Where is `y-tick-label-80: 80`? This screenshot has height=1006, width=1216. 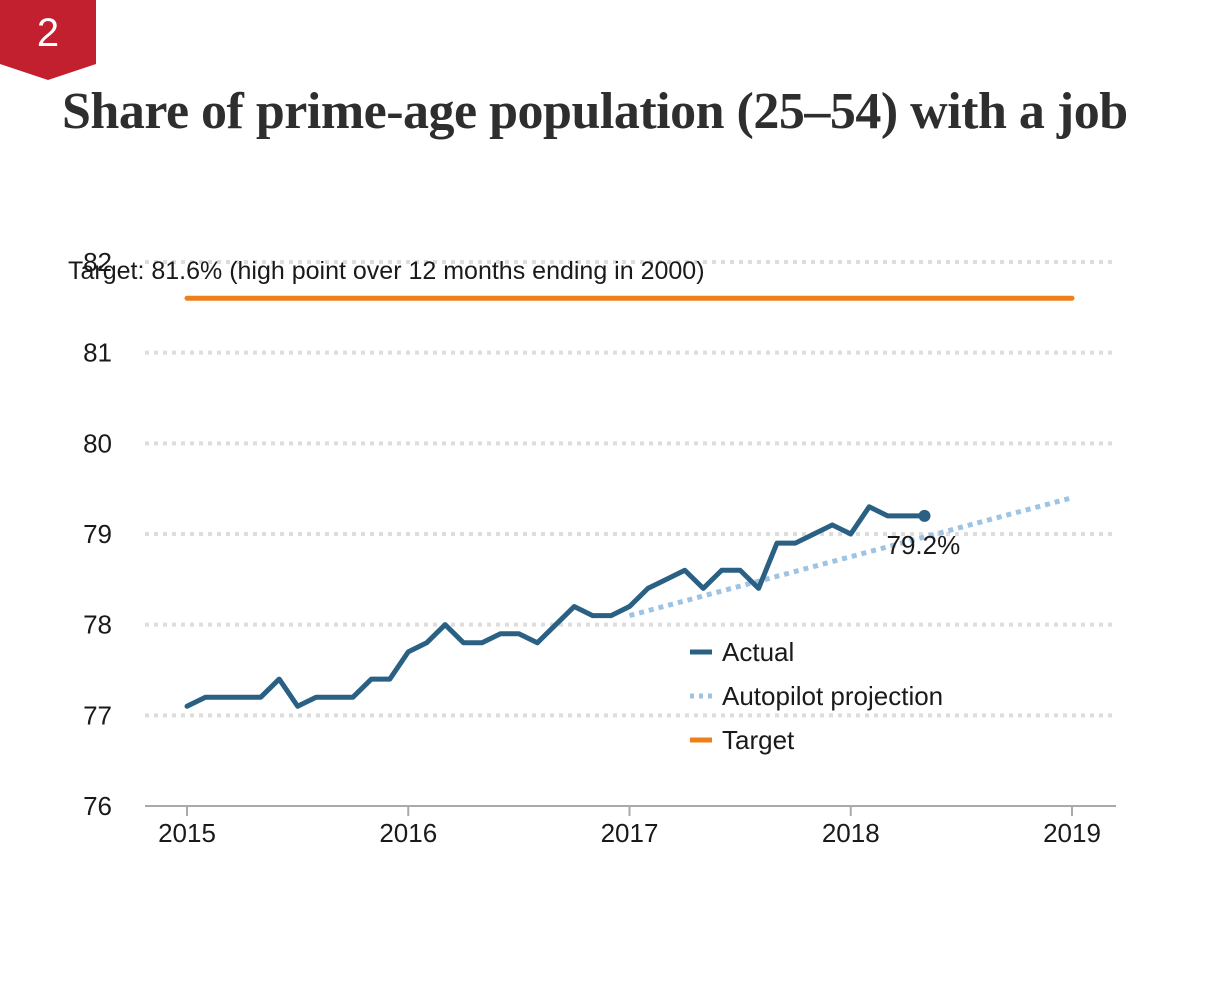 y-tick-label-80: 80 is located at coordinates (97, 443).